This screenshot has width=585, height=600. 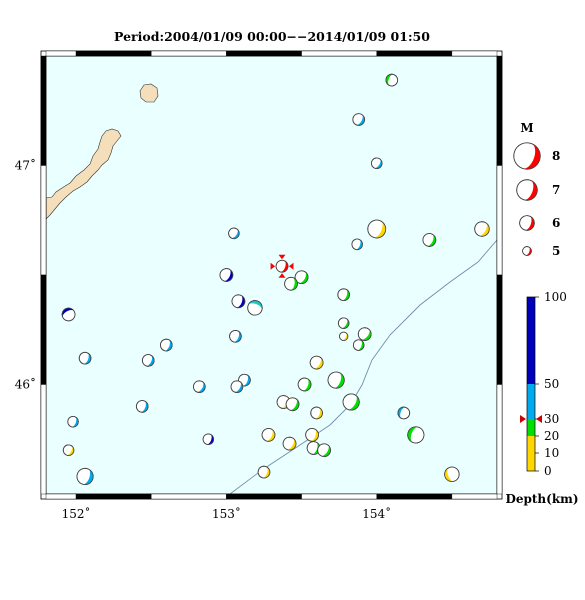 I want to click on magnitude-legend-label: 5, so click(x=556, y=251).